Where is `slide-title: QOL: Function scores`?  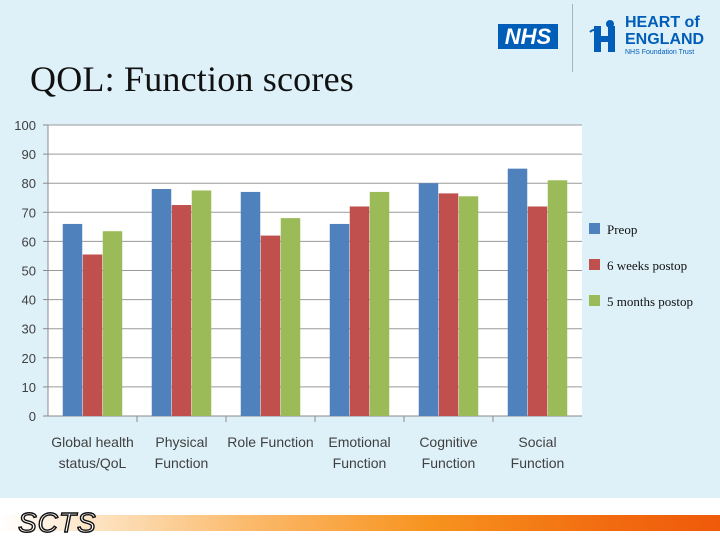
slide-title: QOL: Function scores is located at coordinates (192, 79).